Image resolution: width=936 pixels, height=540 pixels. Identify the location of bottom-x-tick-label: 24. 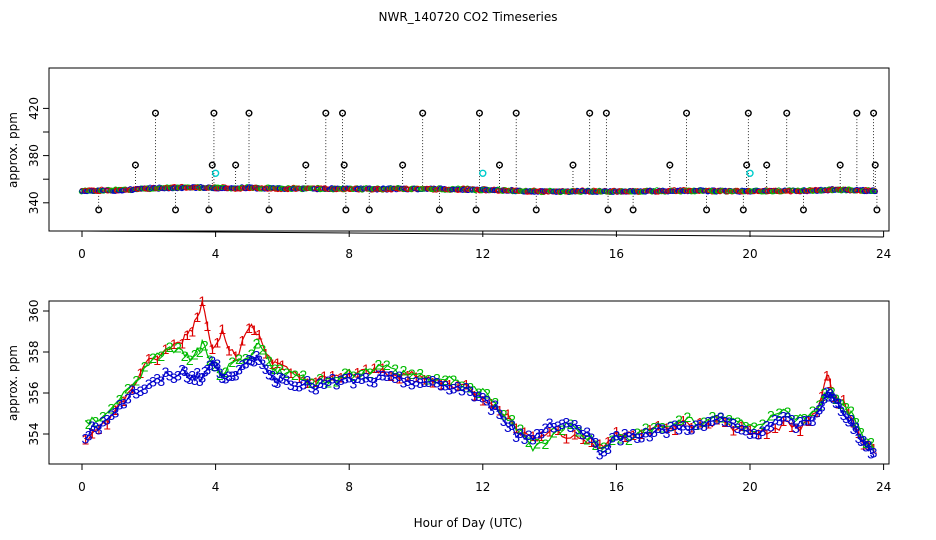
(883, 487).